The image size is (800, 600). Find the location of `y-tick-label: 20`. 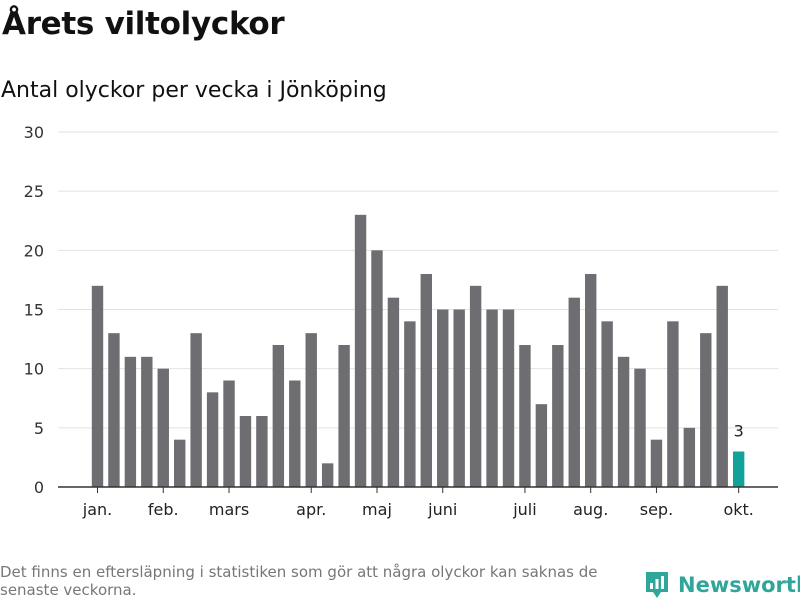

y-tick-label: 20 is located at coordinates (34, 250).